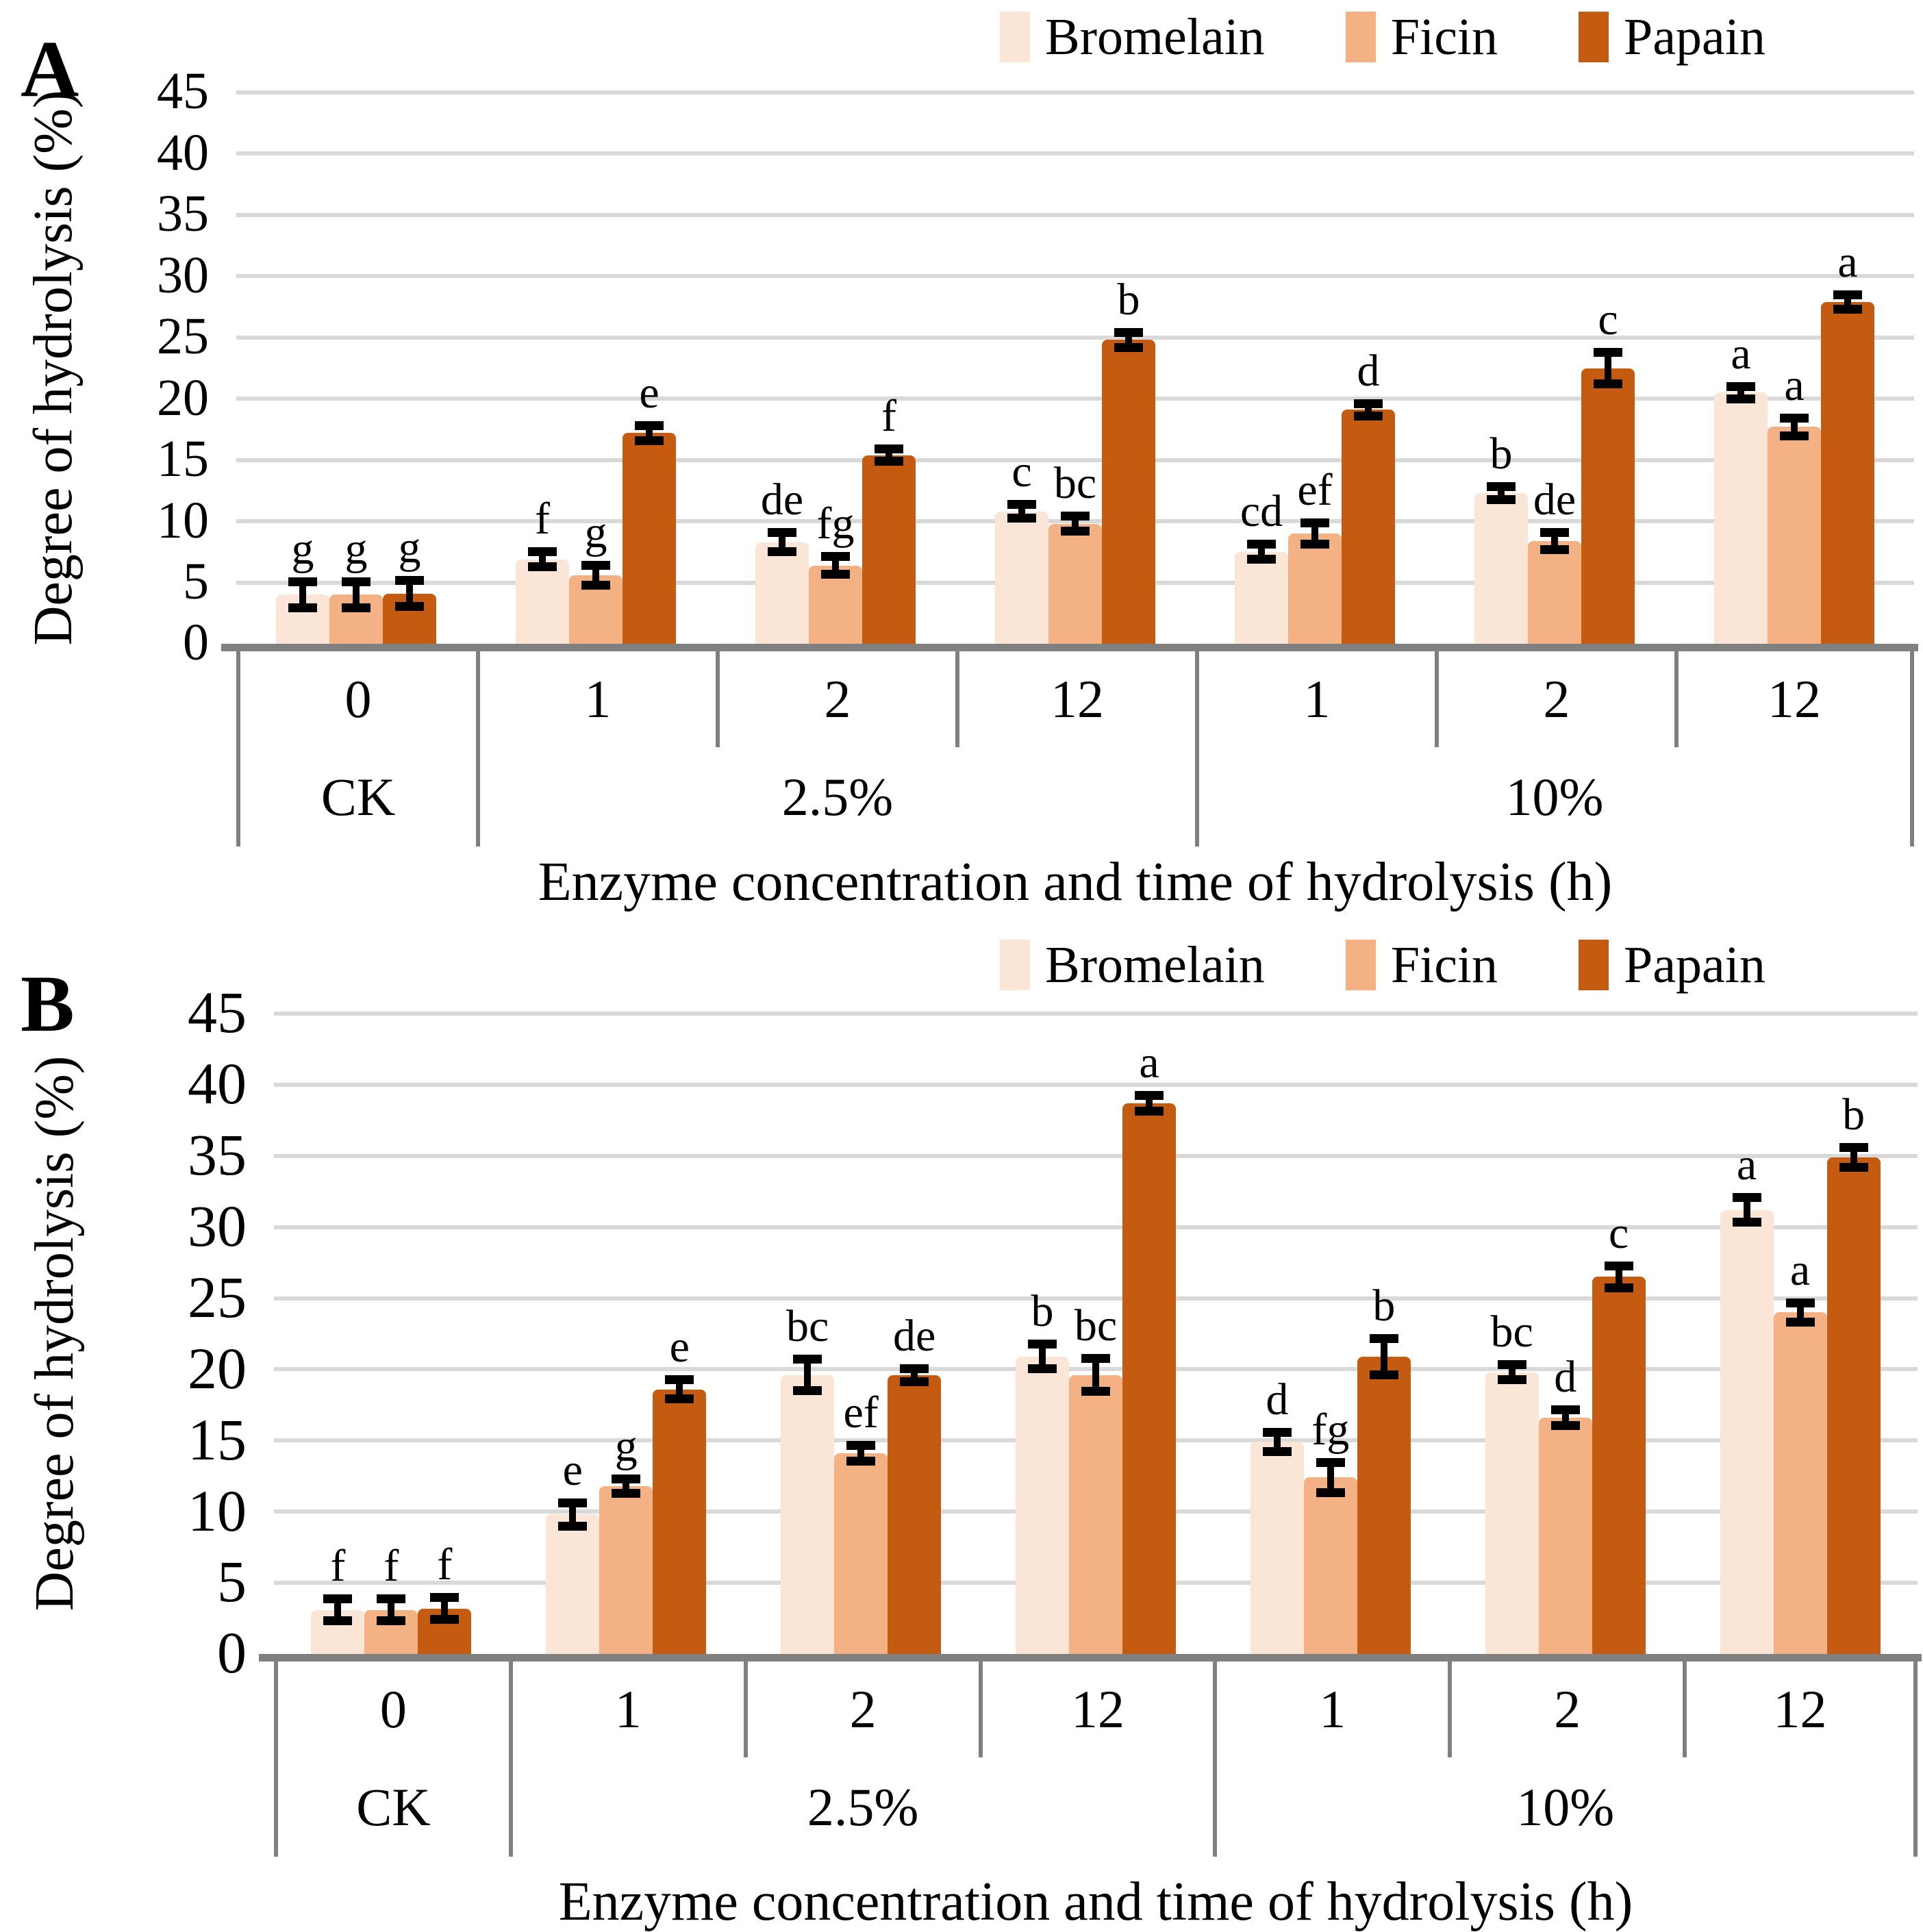 Image resolution: width=1923 pixels, height=1932 pixels. Describe the element at coordinates (573, 1550) in the screenshot. I see `bar-bromelain-group1: e` at that location.